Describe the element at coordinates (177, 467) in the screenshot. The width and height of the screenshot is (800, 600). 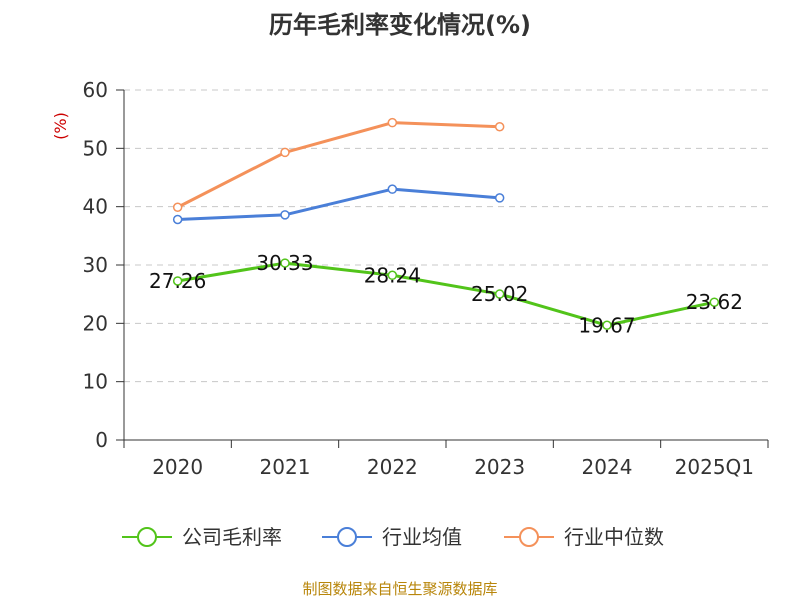
I see `x-tick-label: 2020` at that location.